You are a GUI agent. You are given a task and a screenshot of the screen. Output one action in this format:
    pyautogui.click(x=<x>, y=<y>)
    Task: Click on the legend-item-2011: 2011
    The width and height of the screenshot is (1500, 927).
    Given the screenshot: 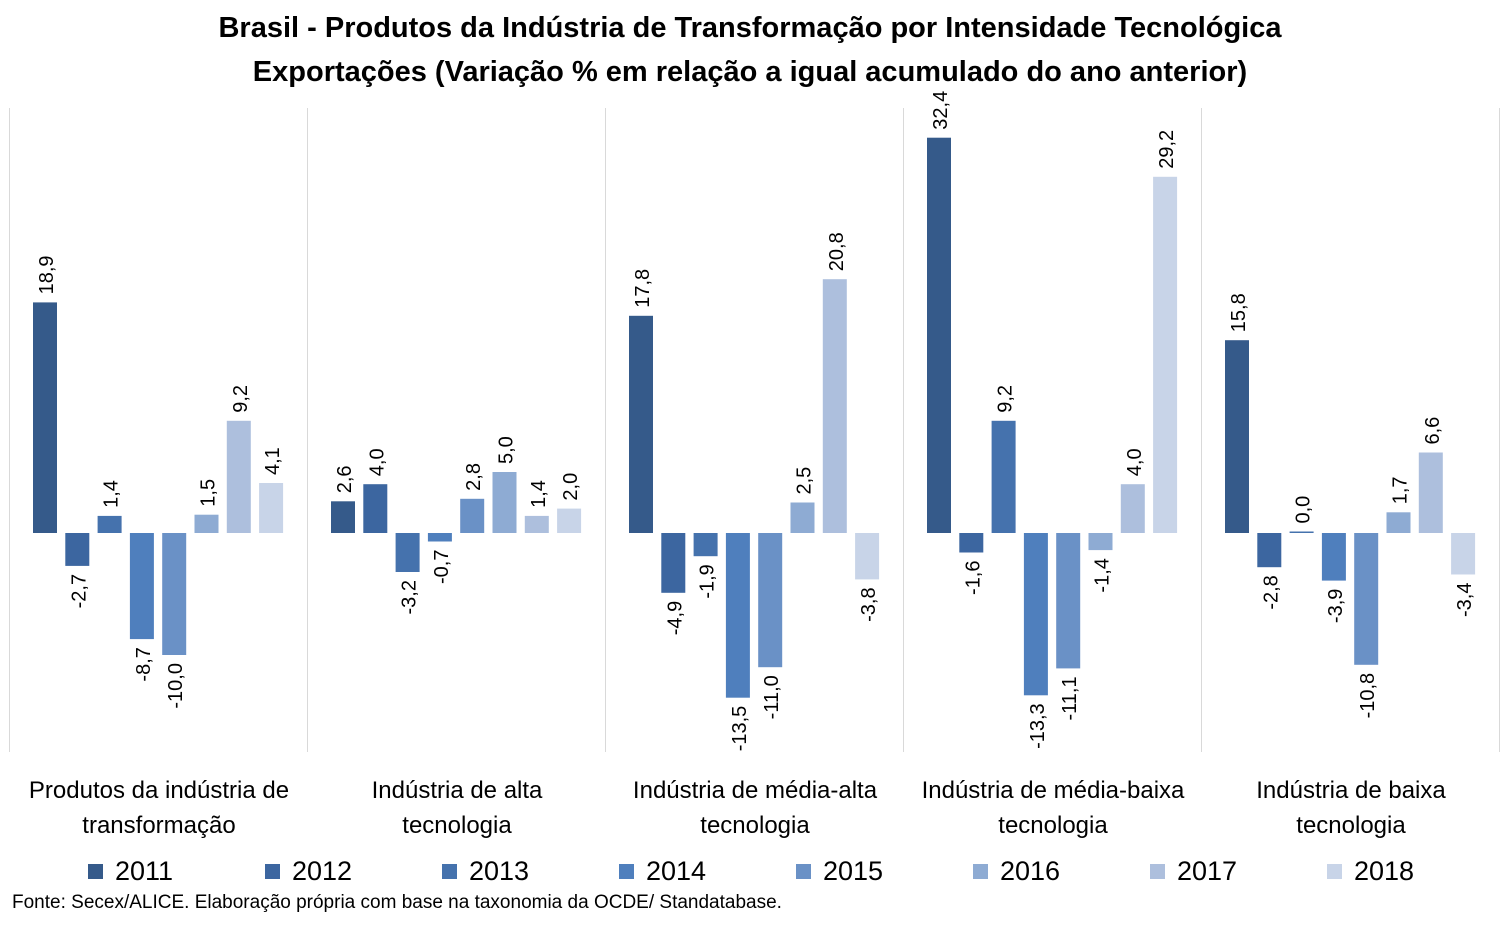 What is the action you would take?
    pyautogui.click(x=130, y=871)
    